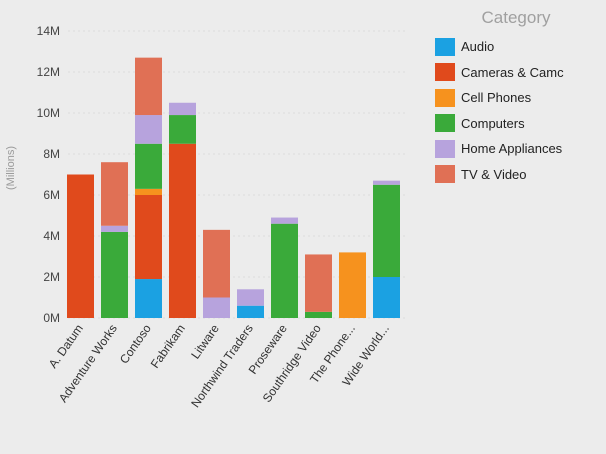  I want to click on legend-item: TV & Video, so click(517, 175).